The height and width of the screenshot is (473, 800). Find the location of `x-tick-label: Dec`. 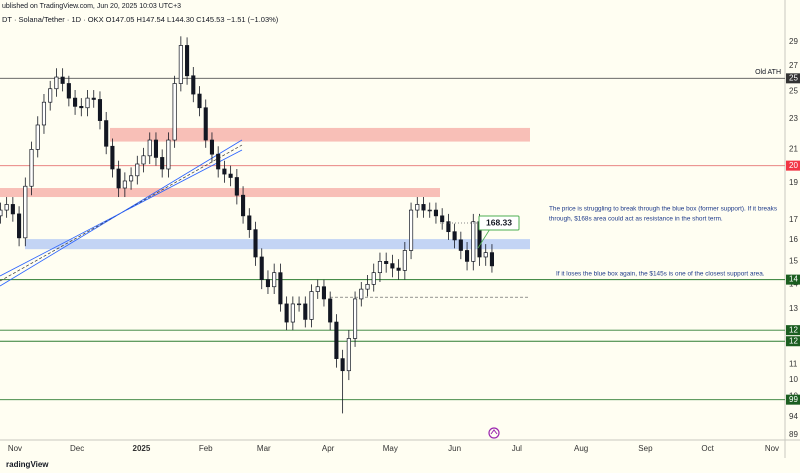

x-tick-label: Dec is located at coordinates (77, 448).